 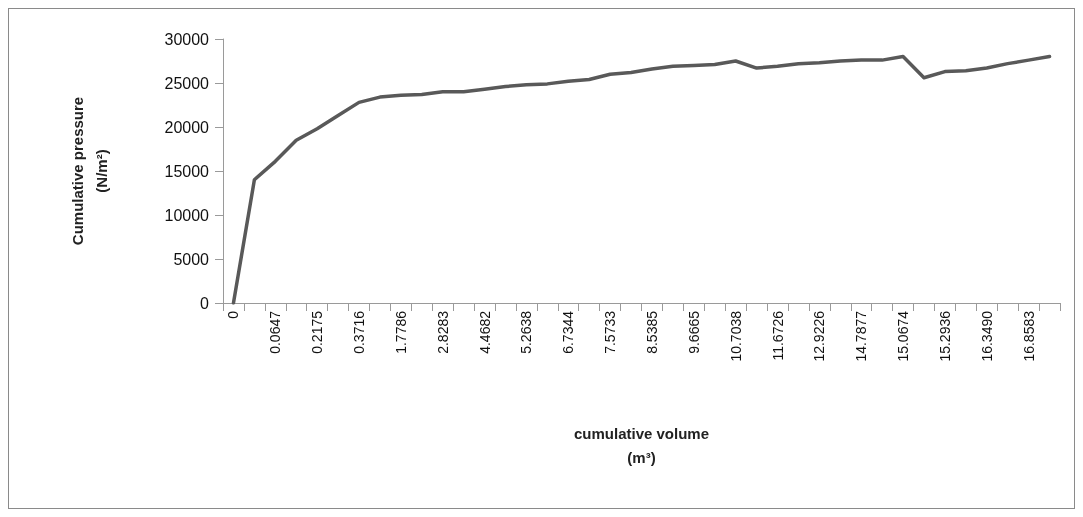 I want to click on y-tick-label: 5000, so click(x=191, y=259).